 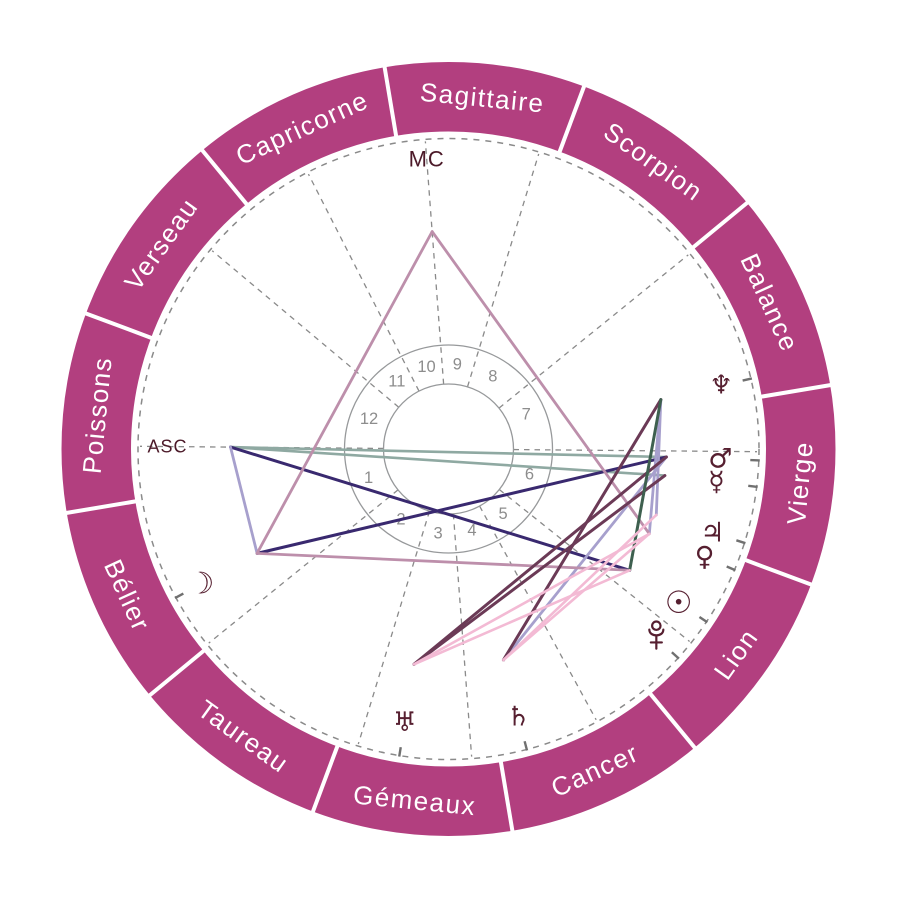 What do you see at coordinates (457, 364) in the screenshot?
I see `house-number: 9` at bounding box center [457, 364].